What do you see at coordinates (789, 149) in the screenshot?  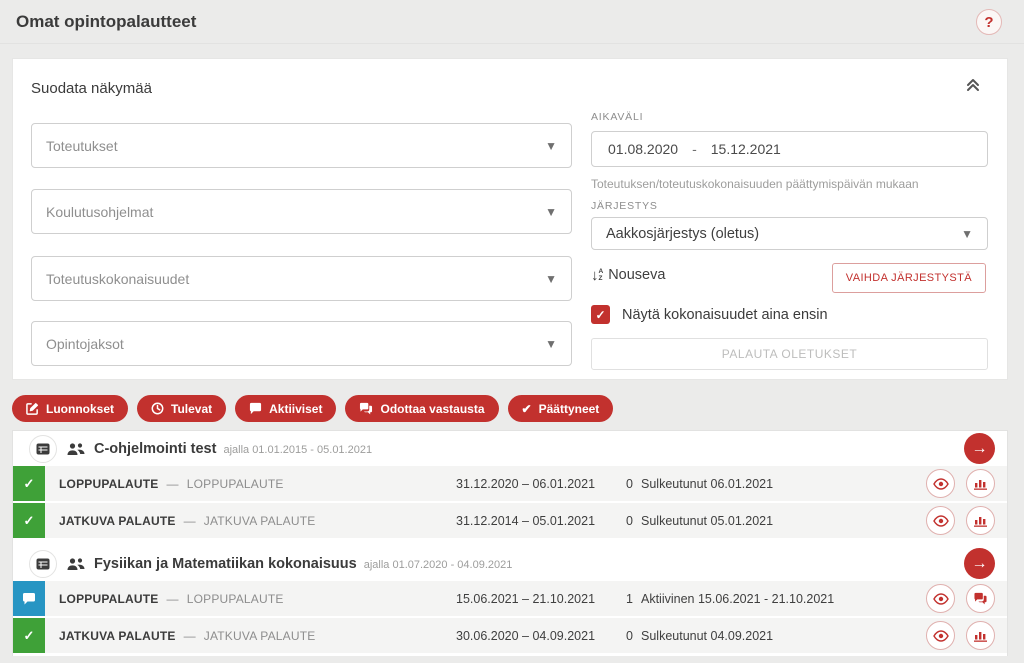 I see `date-range-input: 01.08.2020 - 15.12.2021` at bounding box center [789, 149].